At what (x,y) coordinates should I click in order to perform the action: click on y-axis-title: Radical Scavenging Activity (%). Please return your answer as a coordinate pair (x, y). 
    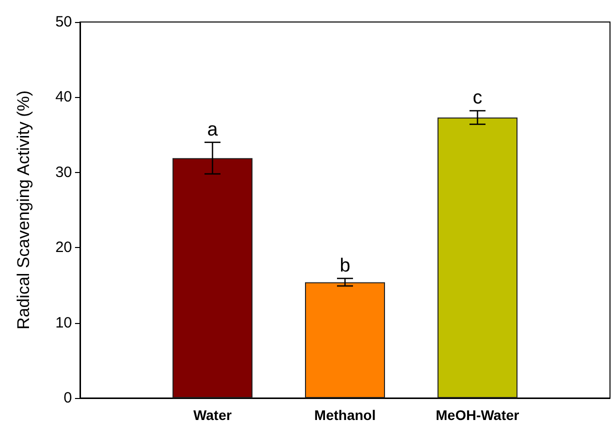
    Looking at the image, I should click on (23, 210).